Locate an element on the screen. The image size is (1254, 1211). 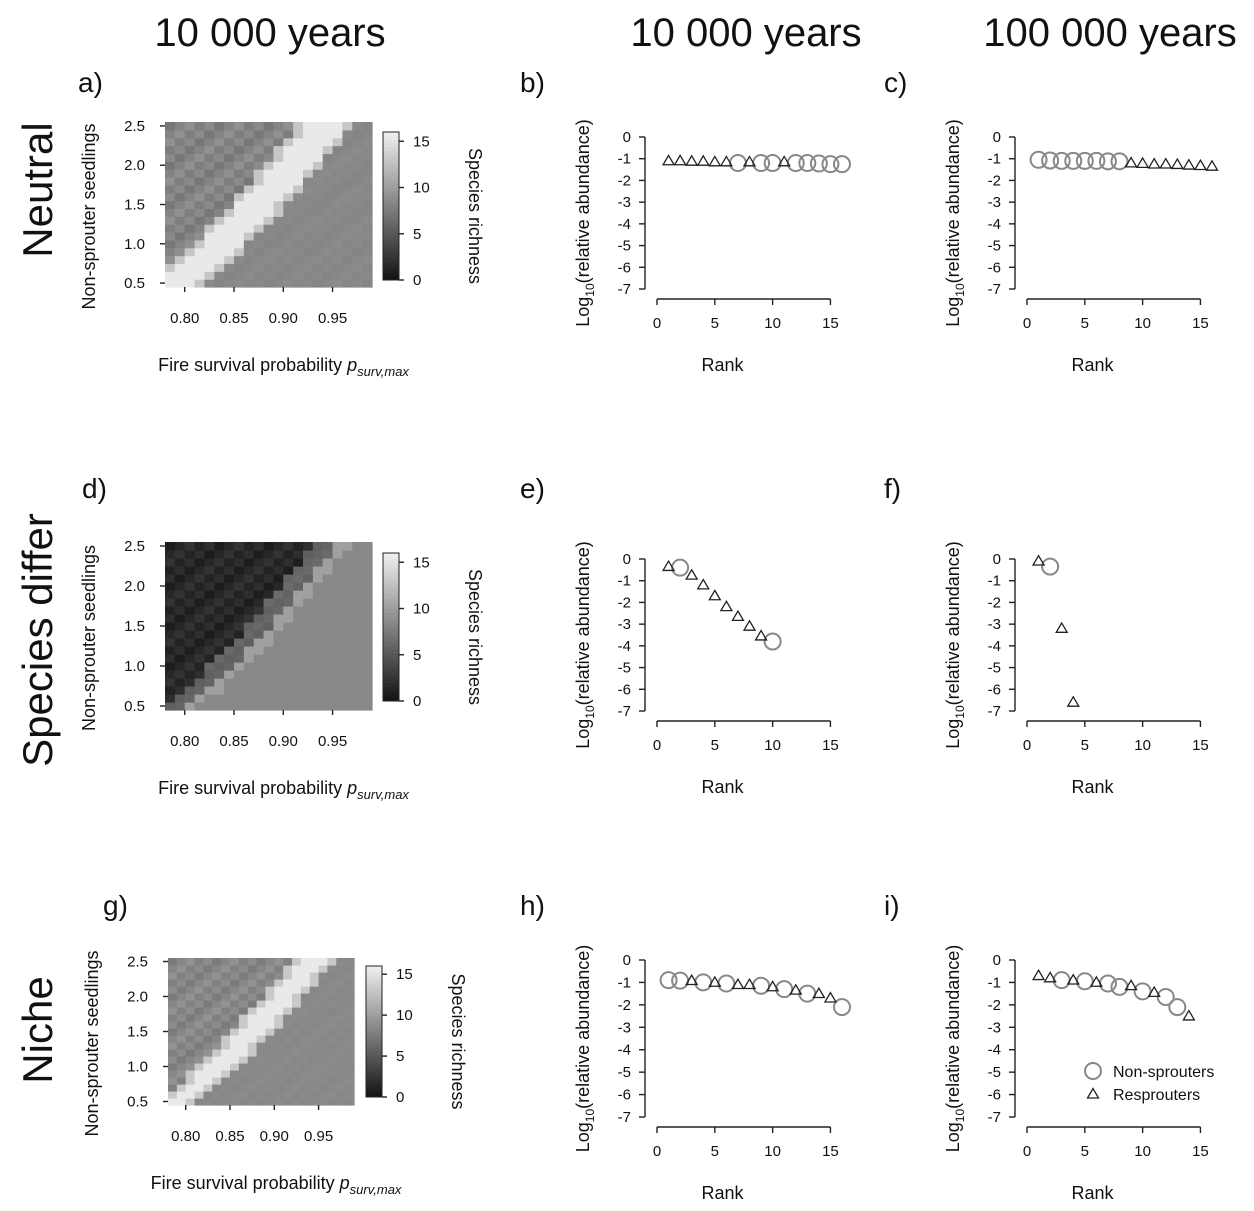
panel-label: e) is located at coordinates (532, 488).